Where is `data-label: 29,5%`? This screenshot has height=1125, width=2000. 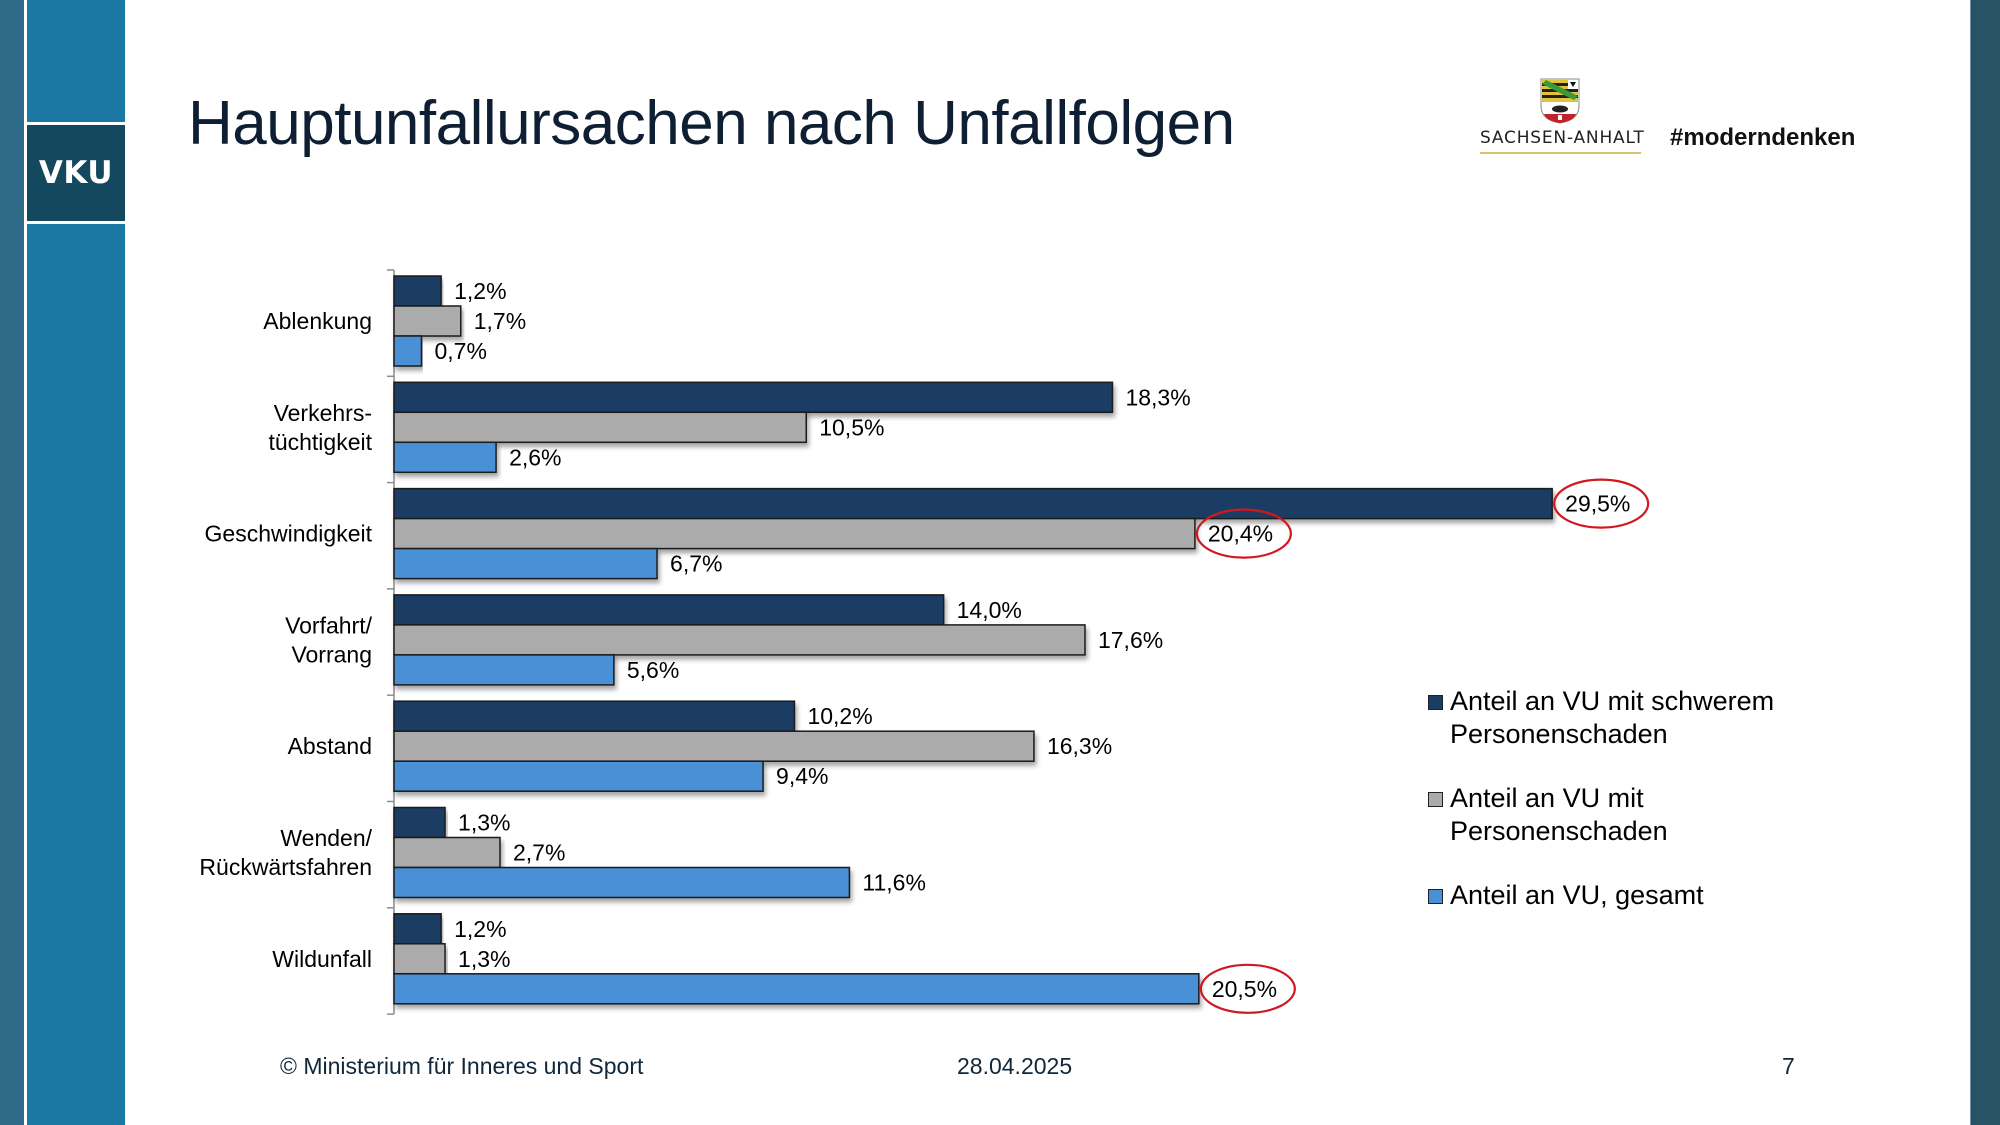
data-label: 29,5% is located at coordinates (1597, 504).